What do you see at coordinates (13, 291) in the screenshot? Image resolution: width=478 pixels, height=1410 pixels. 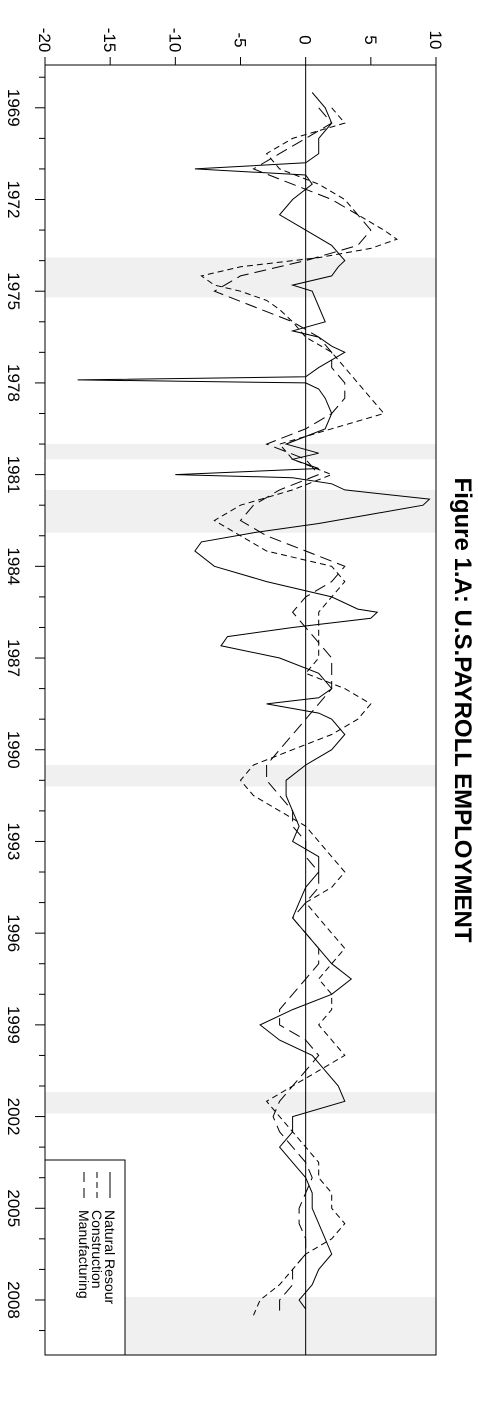 I see `year-tick-label: 1975` at bounding box center [13, 291].